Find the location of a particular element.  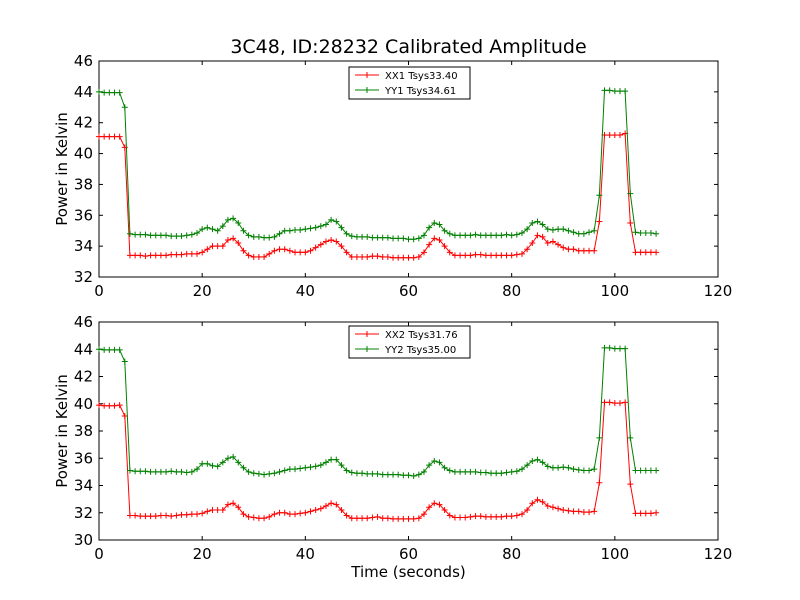

legend-box is located at coordinates (409, 342).